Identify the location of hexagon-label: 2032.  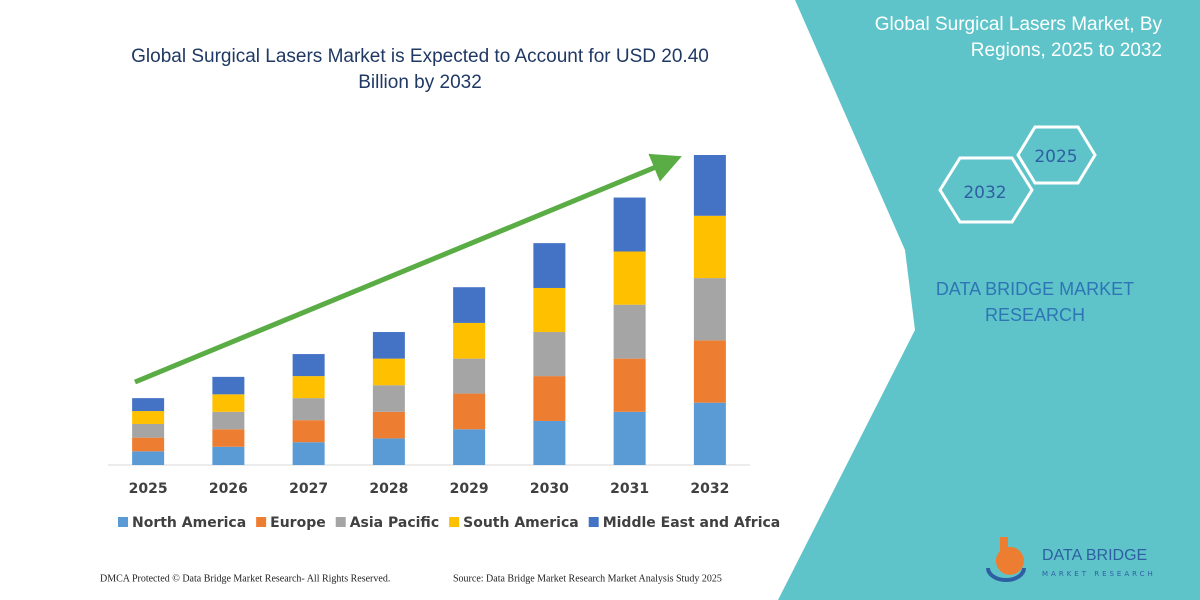
(984, 193).